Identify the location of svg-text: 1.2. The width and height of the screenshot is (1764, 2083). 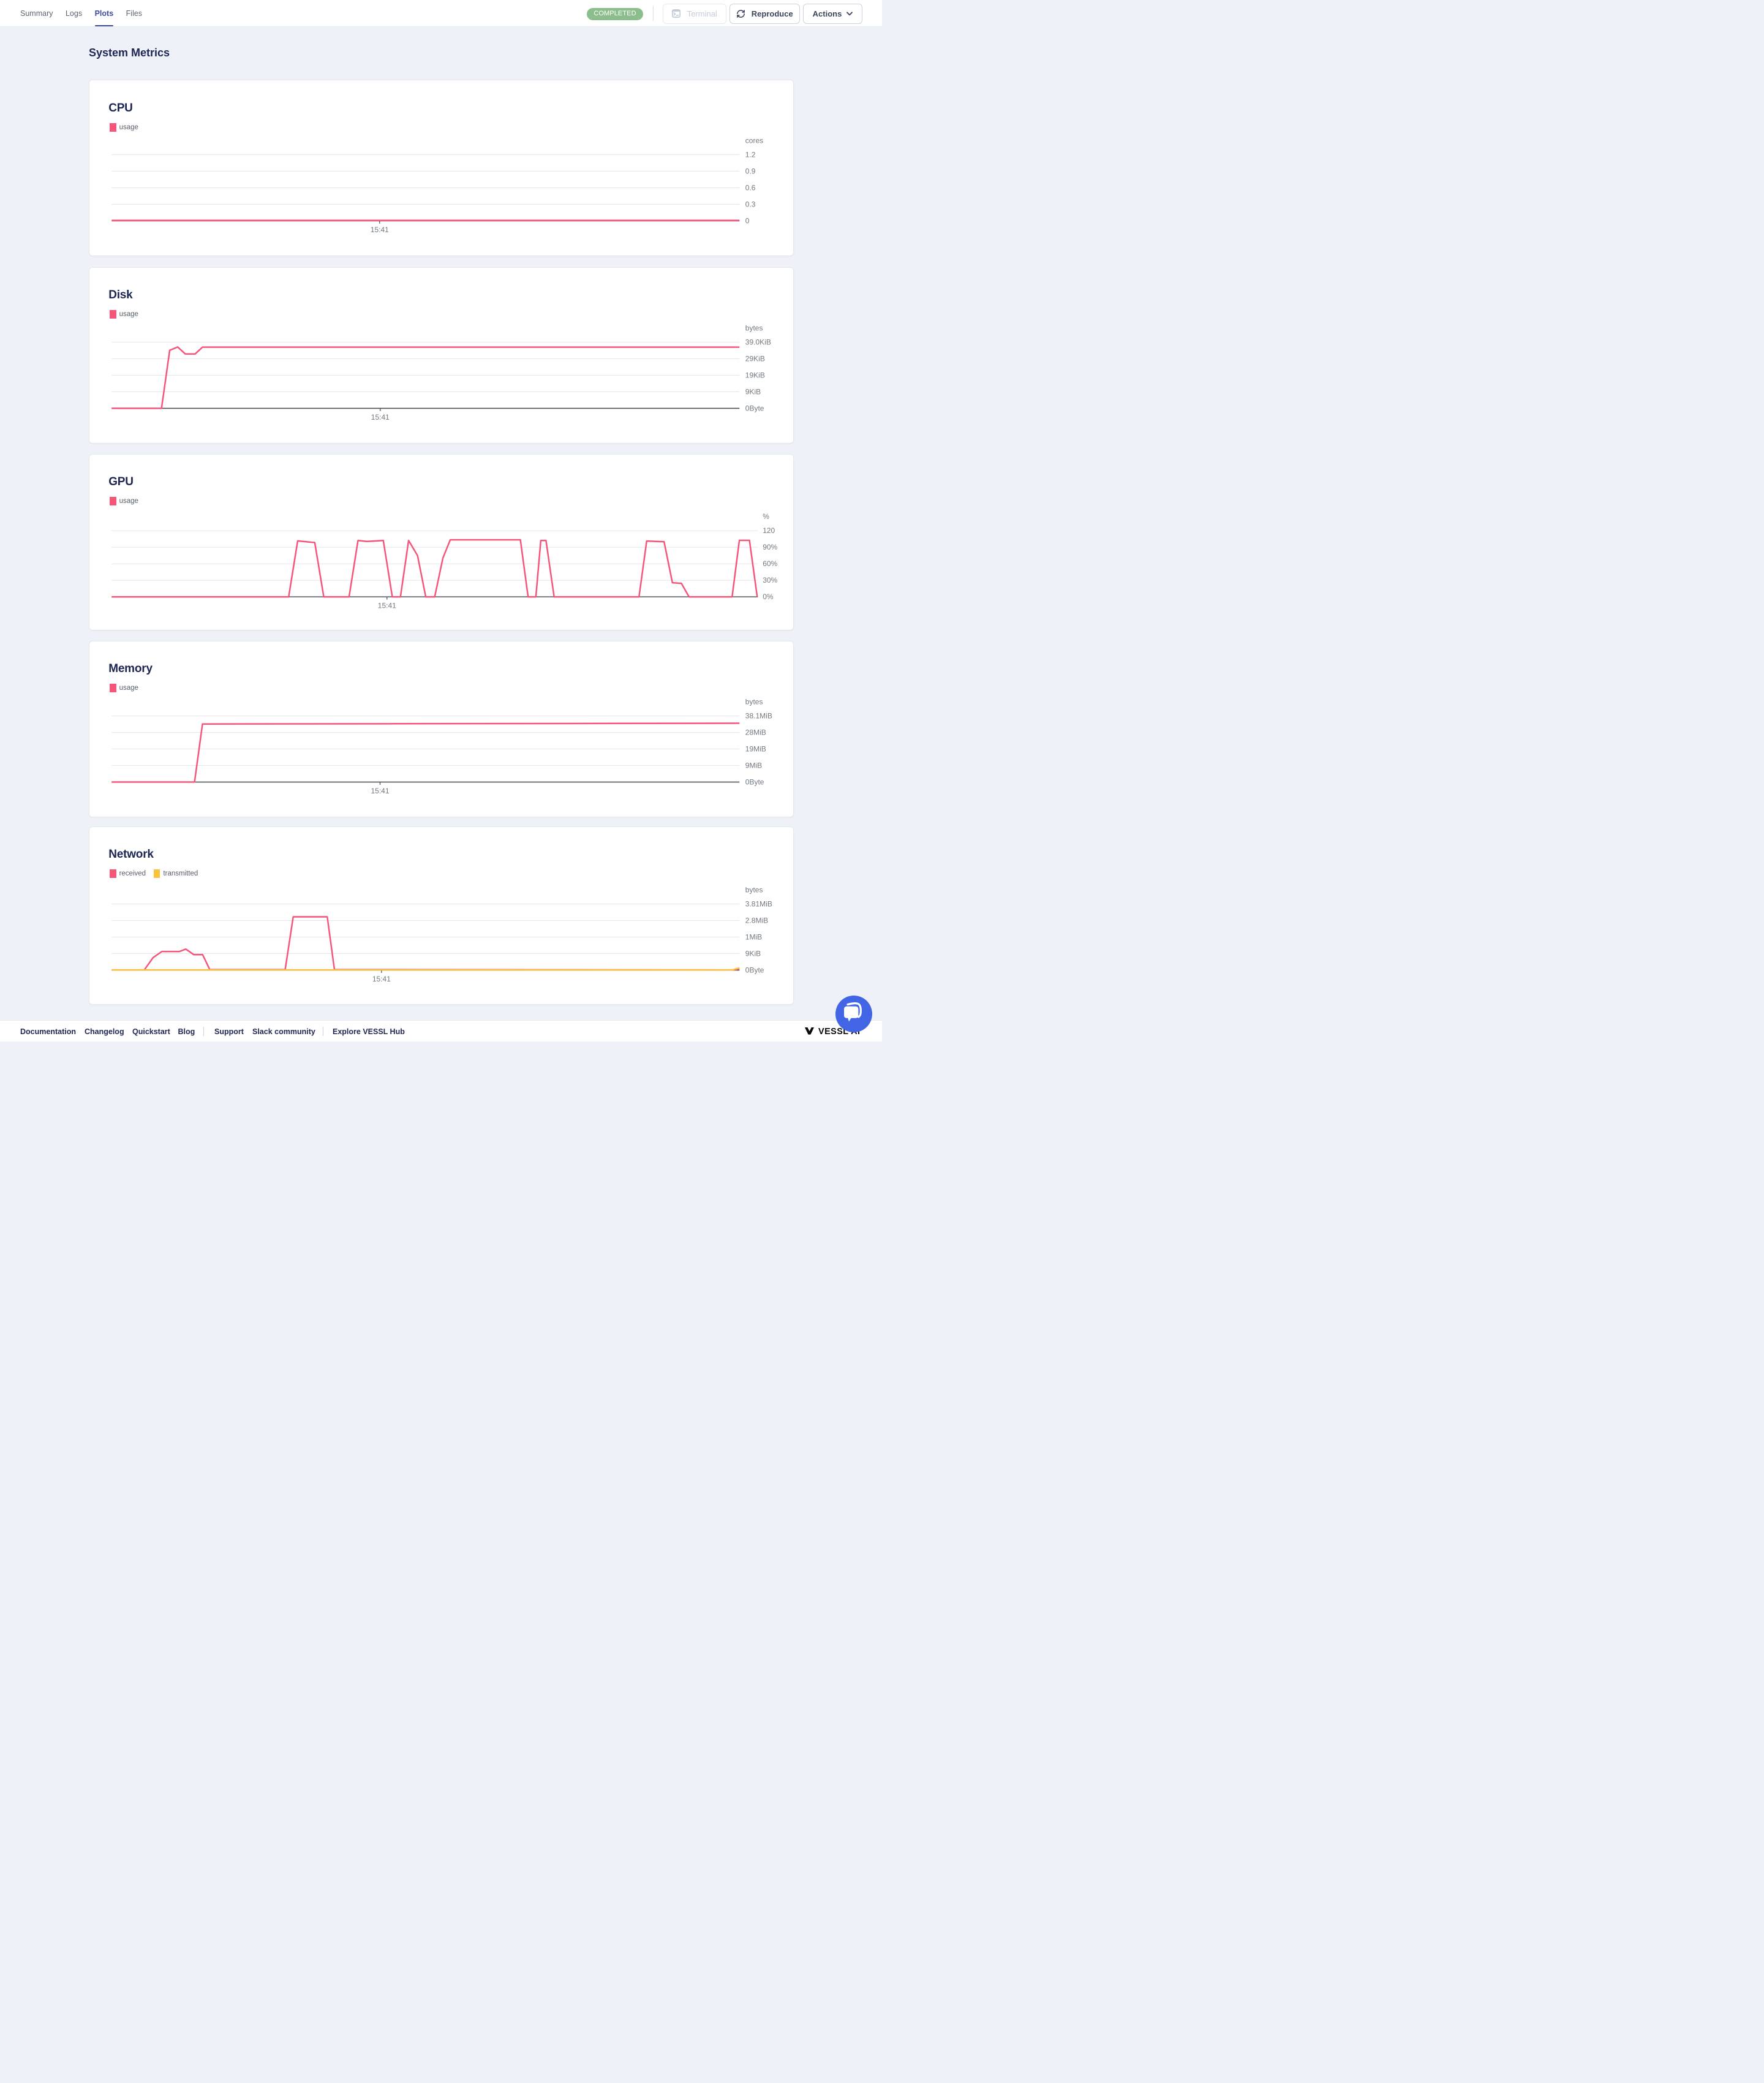
(750, 155).